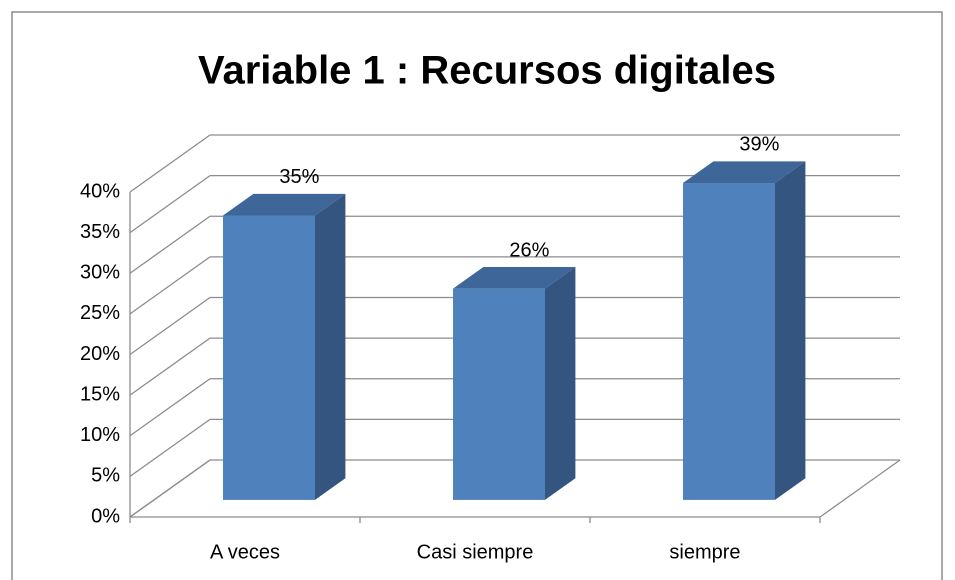 The height and width of the screenshot is (580, 955). I want to click on x-tick-label: A veces, so click(245, 552).